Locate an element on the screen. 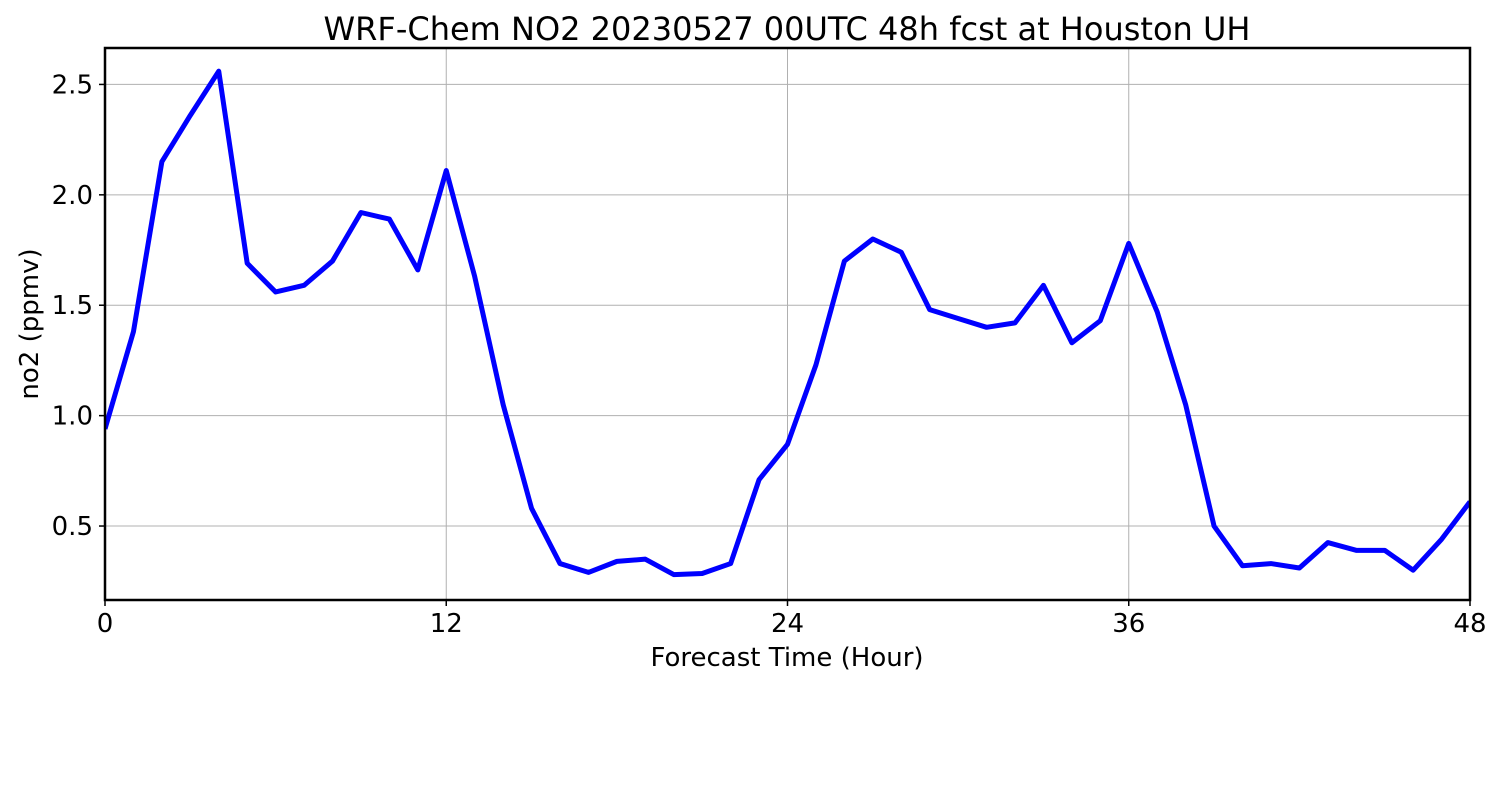 The image size is (1500, 800). x-tick-label: 24 is located at coordinates (787, 624).